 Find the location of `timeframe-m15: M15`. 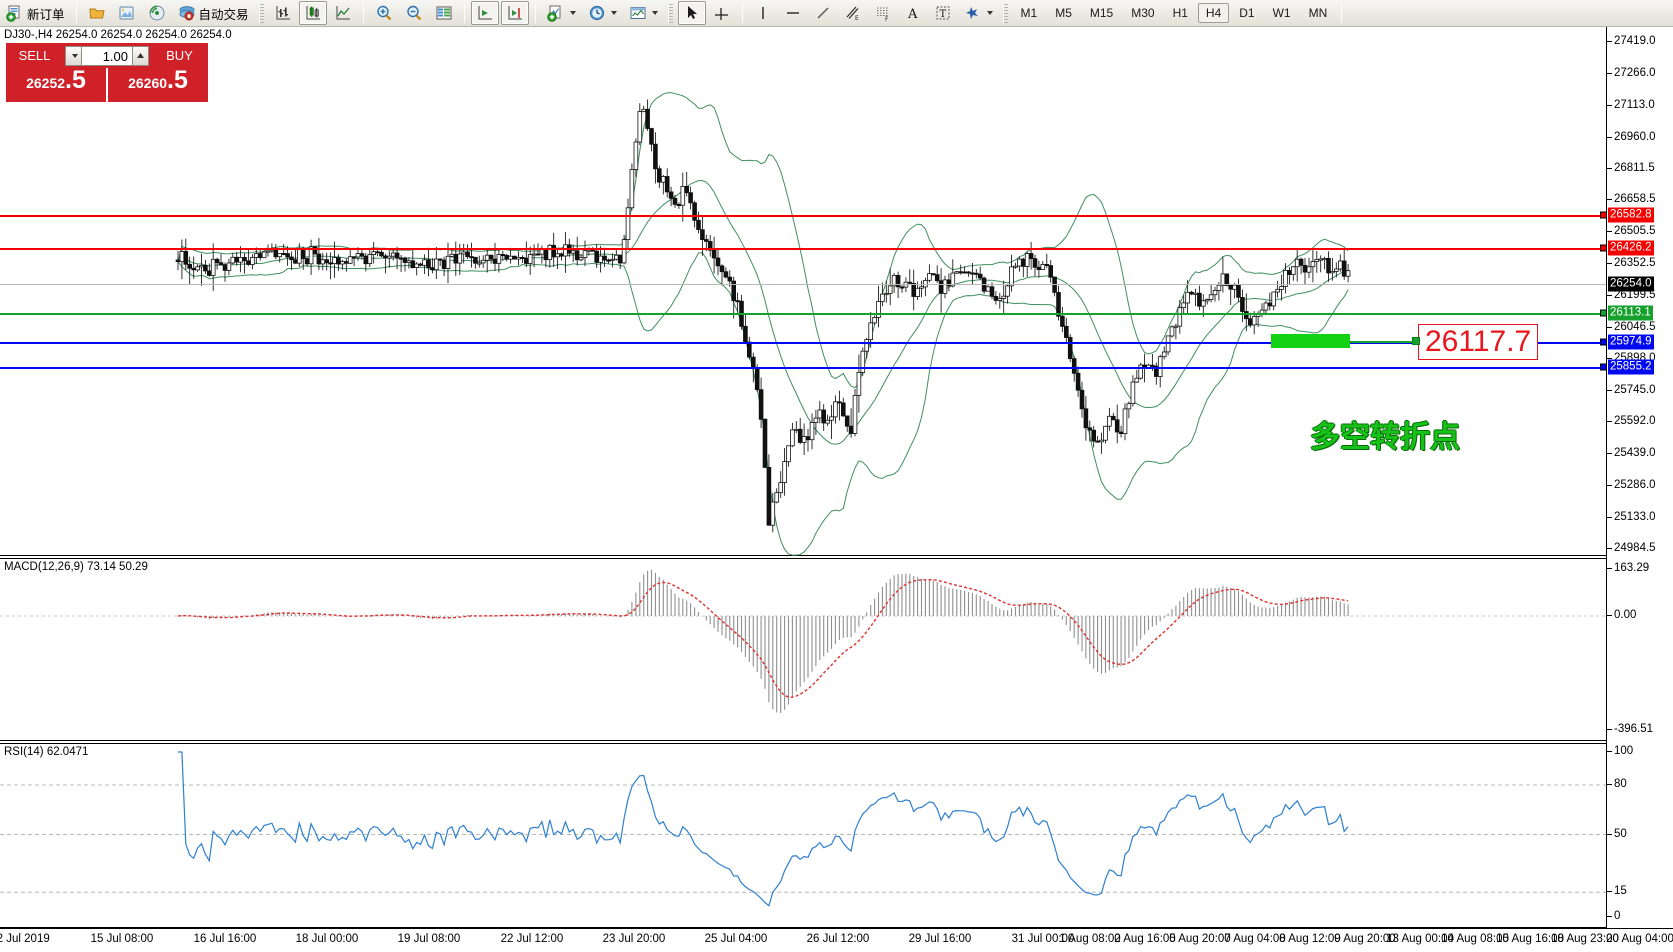

timeframe-m15: M15 is located at coordinates (1101, 13).